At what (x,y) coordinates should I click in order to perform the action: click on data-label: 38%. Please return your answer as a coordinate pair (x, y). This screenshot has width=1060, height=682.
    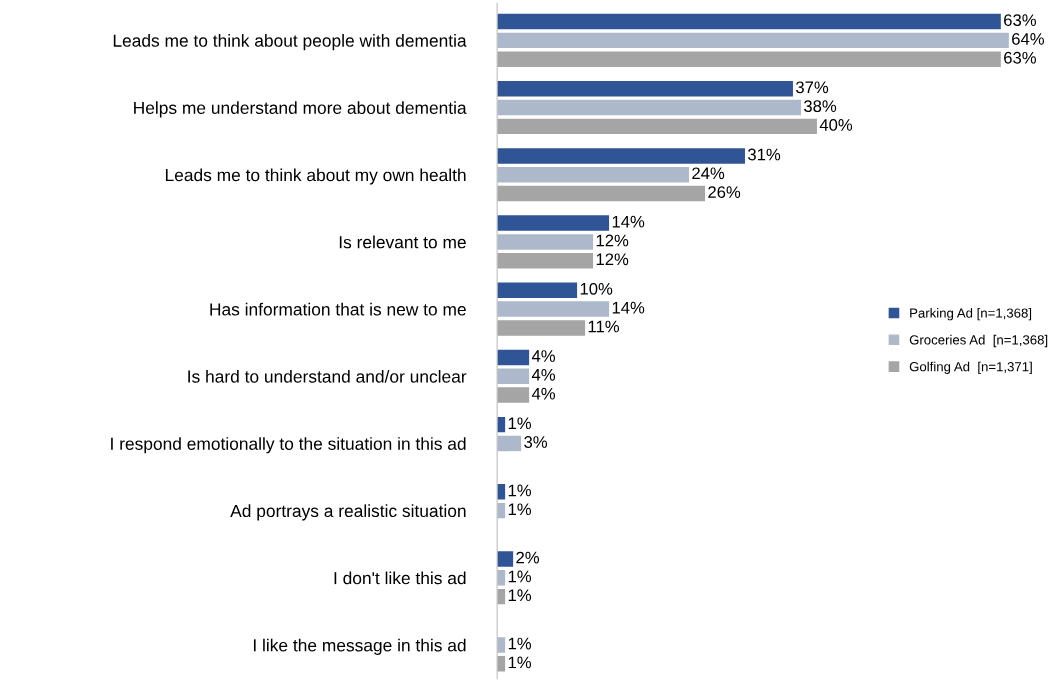
    Looking at the image, I should click on (820, 106).